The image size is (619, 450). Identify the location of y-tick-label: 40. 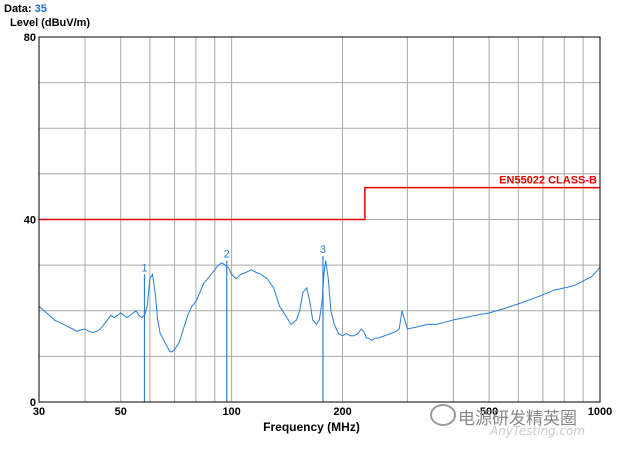
(30, 221).